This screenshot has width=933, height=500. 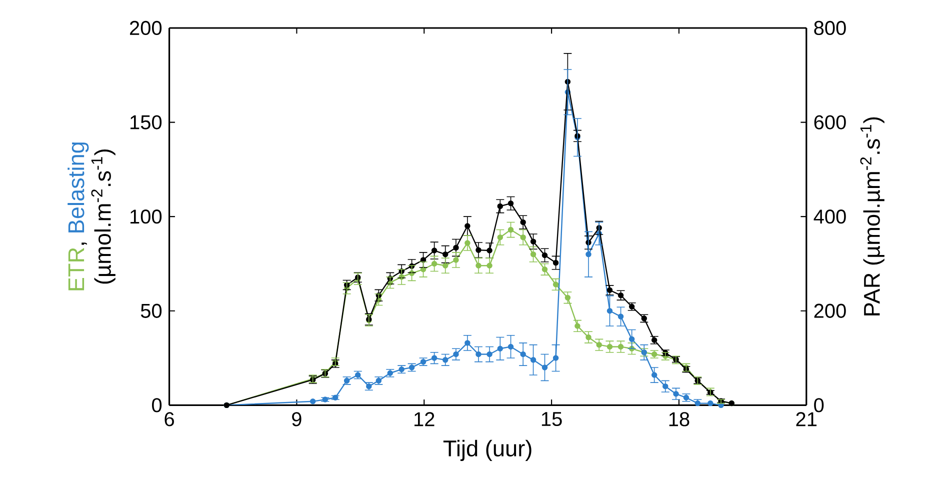 I want to click on text: ETR, so click(x=76, y=269).